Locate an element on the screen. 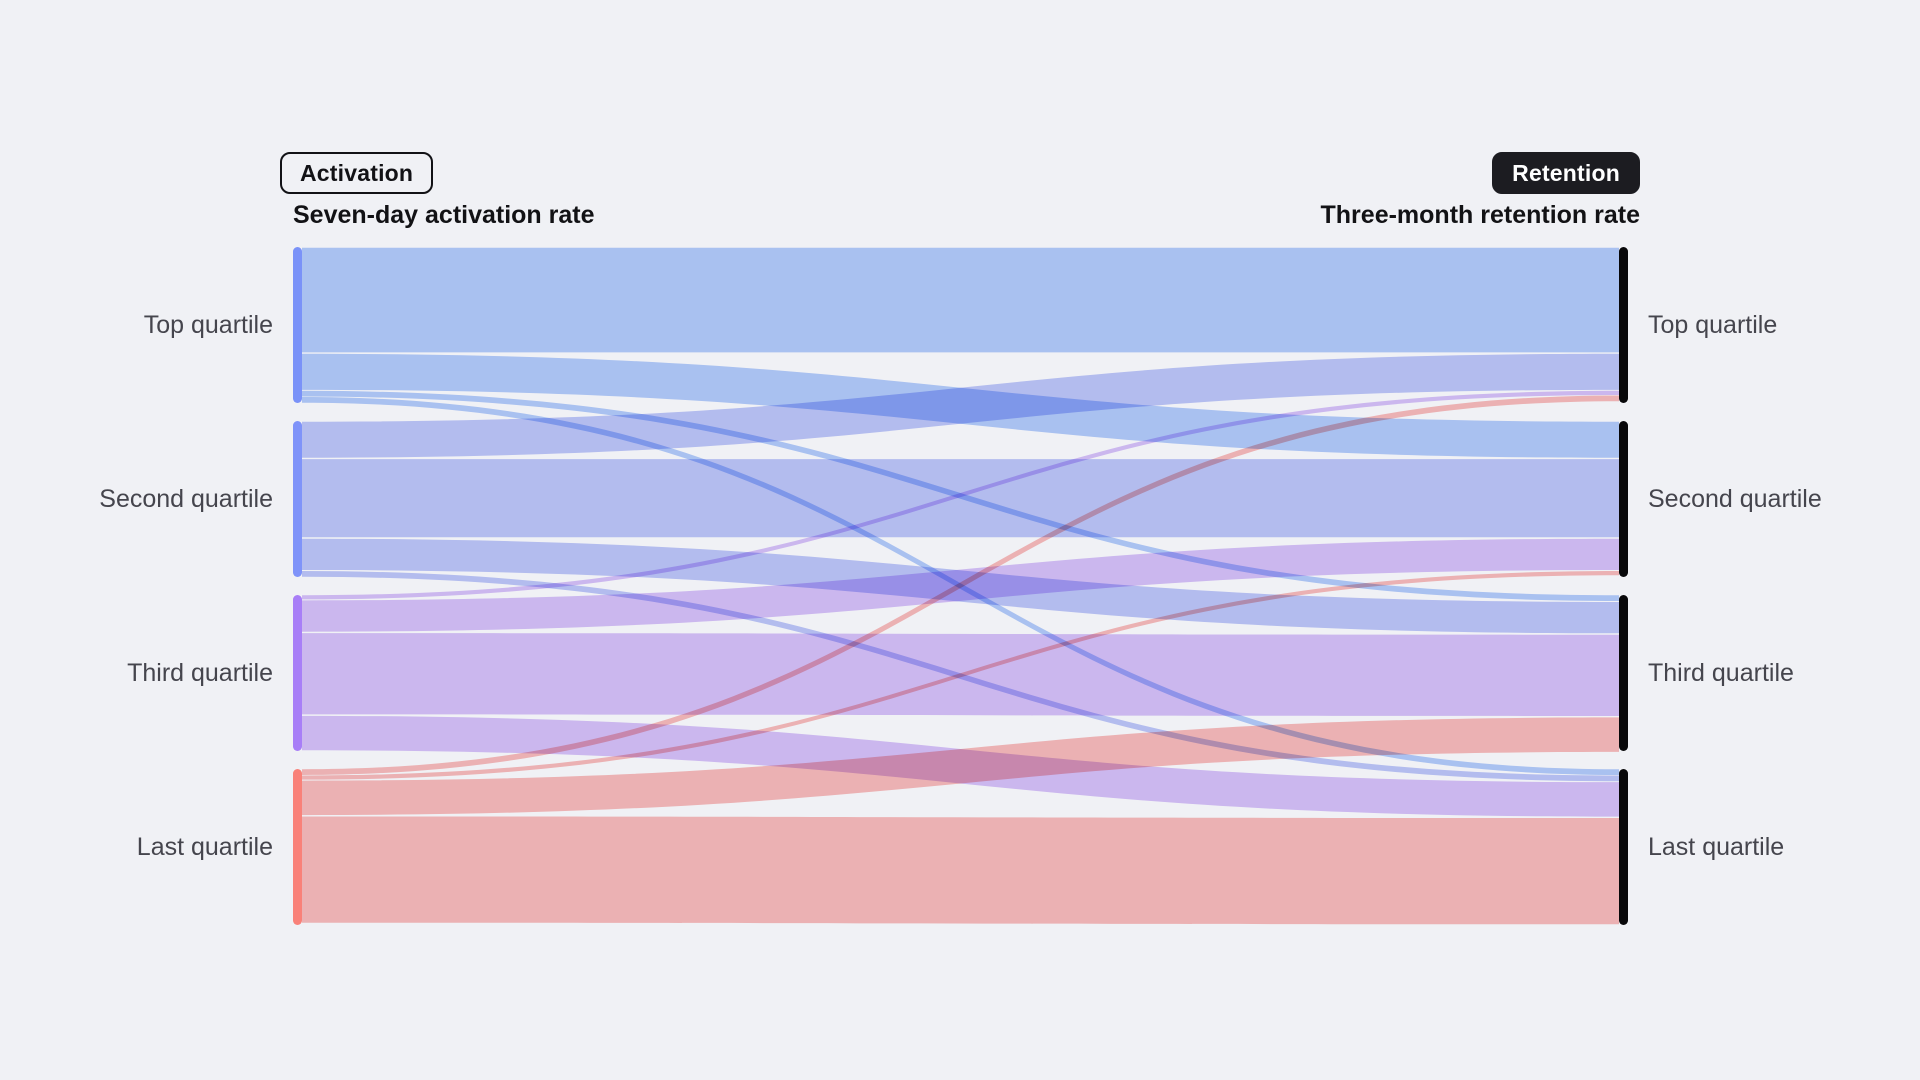  activation-toggle-label: Activation is located at coordinates (357, 172).